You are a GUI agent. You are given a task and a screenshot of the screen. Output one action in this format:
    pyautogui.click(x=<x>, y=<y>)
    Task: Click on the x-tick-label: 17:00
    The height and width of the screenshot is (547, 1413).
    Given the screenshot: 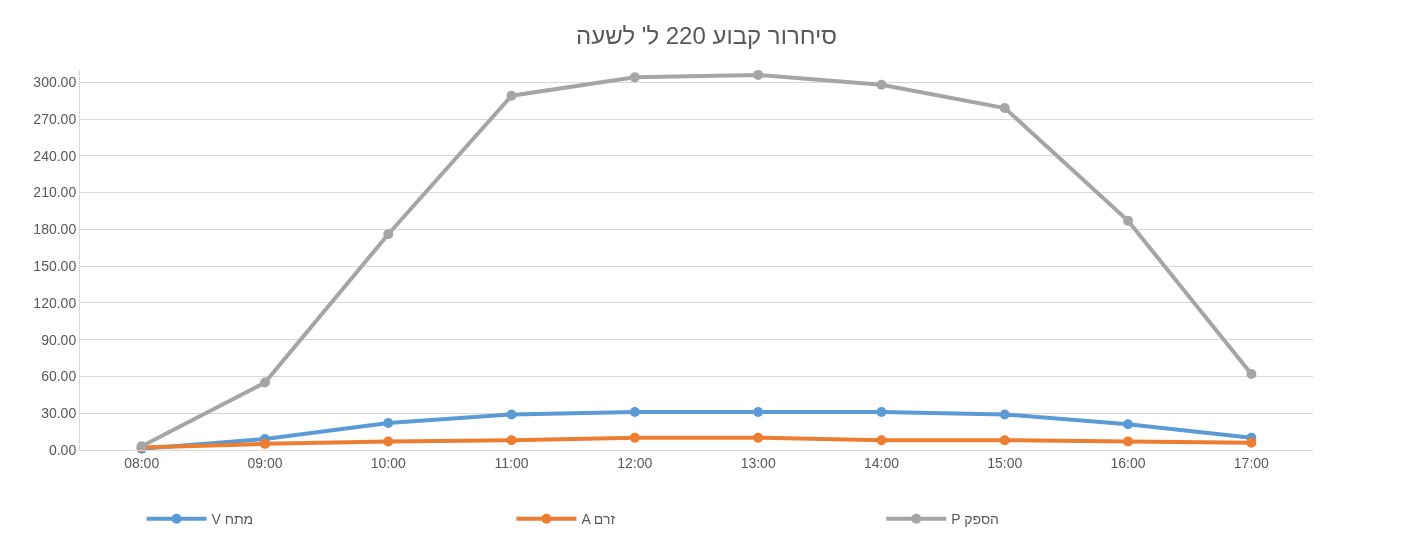 What is the action you would take?
    pyautogui.click(x=1251, y=462)
    